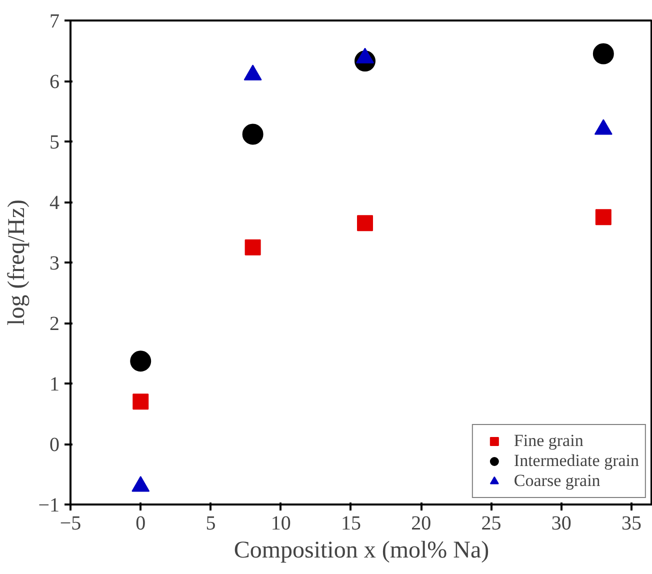 The height and width of the screenshot is (574, 652). Describe the element at coordinates (71, 523) in the screenshot. I see `x-tick-label: −5` at that location.